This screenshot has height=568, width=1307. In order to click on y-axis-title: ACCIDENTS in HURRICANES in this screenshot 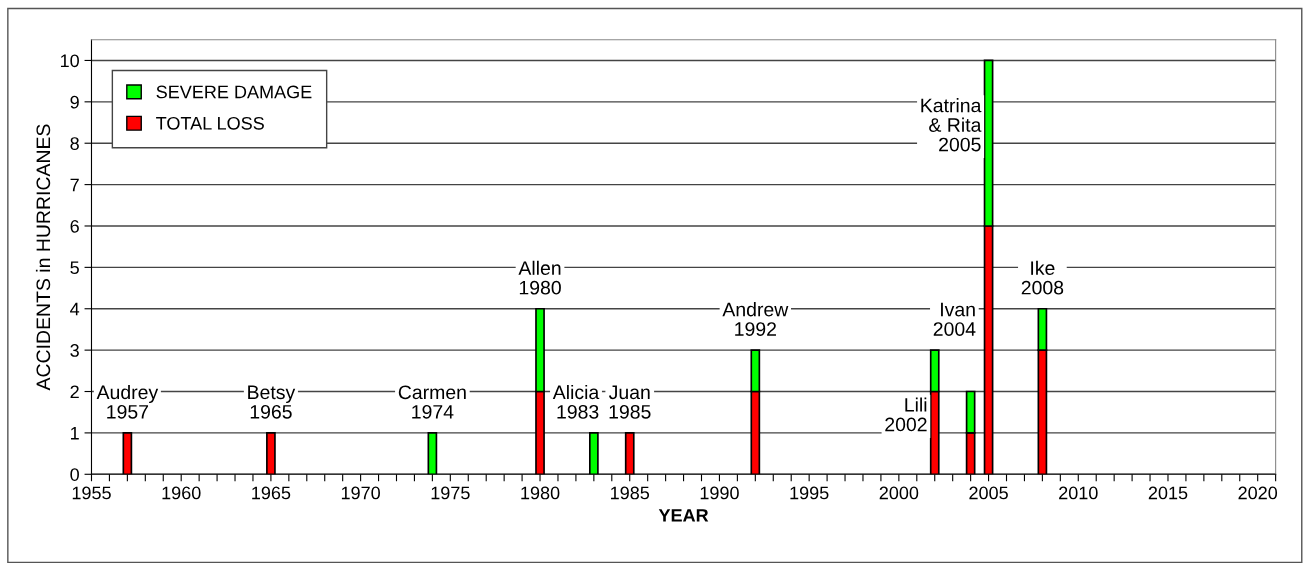, I will do `click(43, 257)`.